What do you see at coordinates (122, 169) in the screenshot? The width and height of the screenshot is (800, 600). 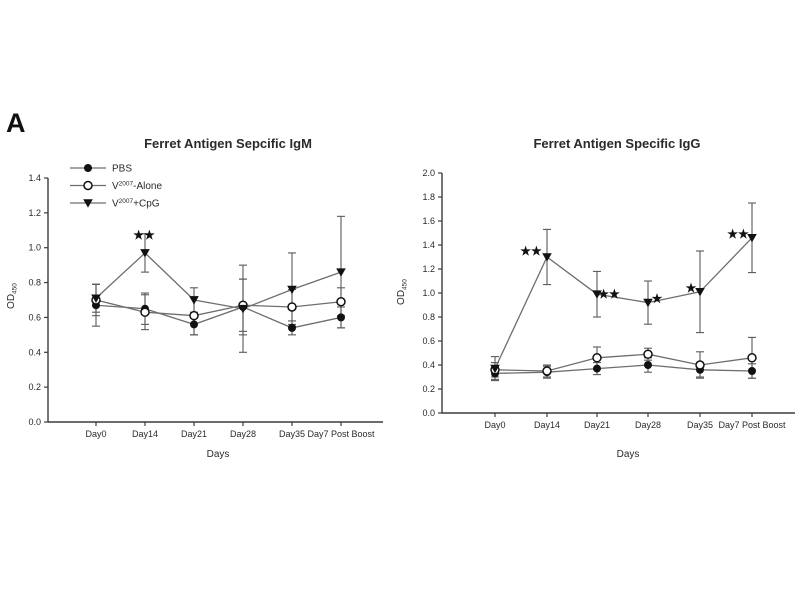 I see `legend-label-pbs: PBS` at bounding box center [122, 169].